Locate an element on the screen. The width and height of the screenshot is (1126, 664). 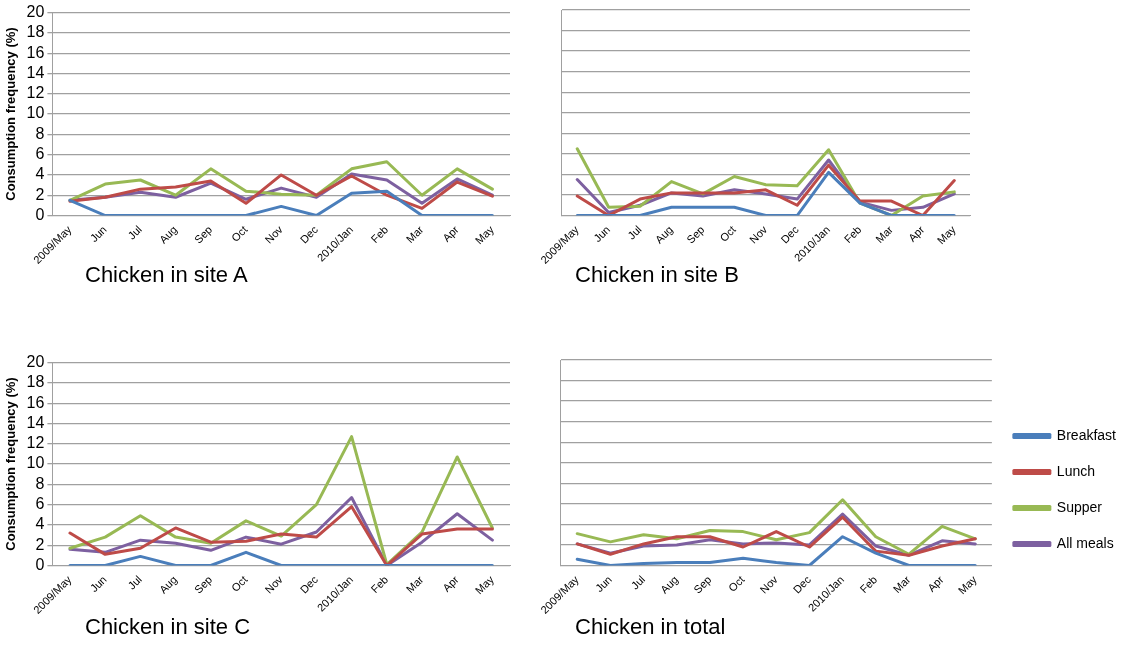
text: Chicken in total is located at coordinates (650, 627).